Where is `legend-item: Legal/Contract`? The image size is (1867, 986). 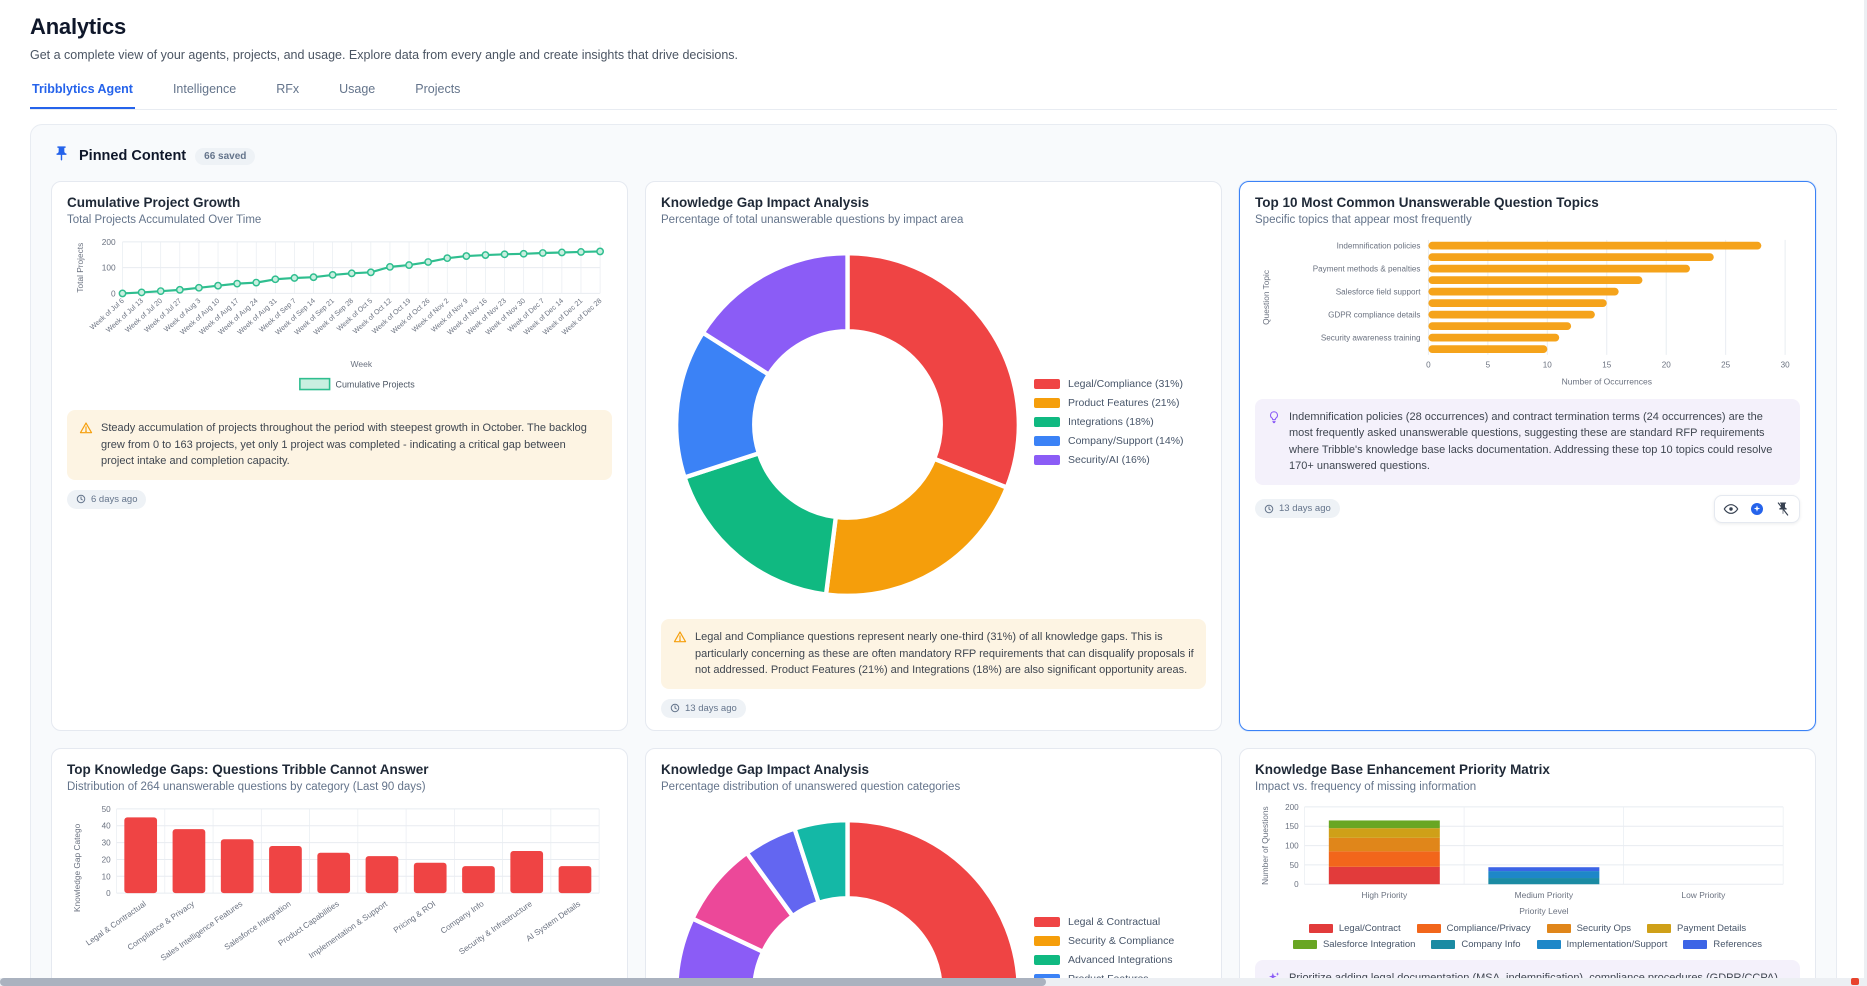 legend-item: Legal/Contract is located at coordinates (1354, 928).